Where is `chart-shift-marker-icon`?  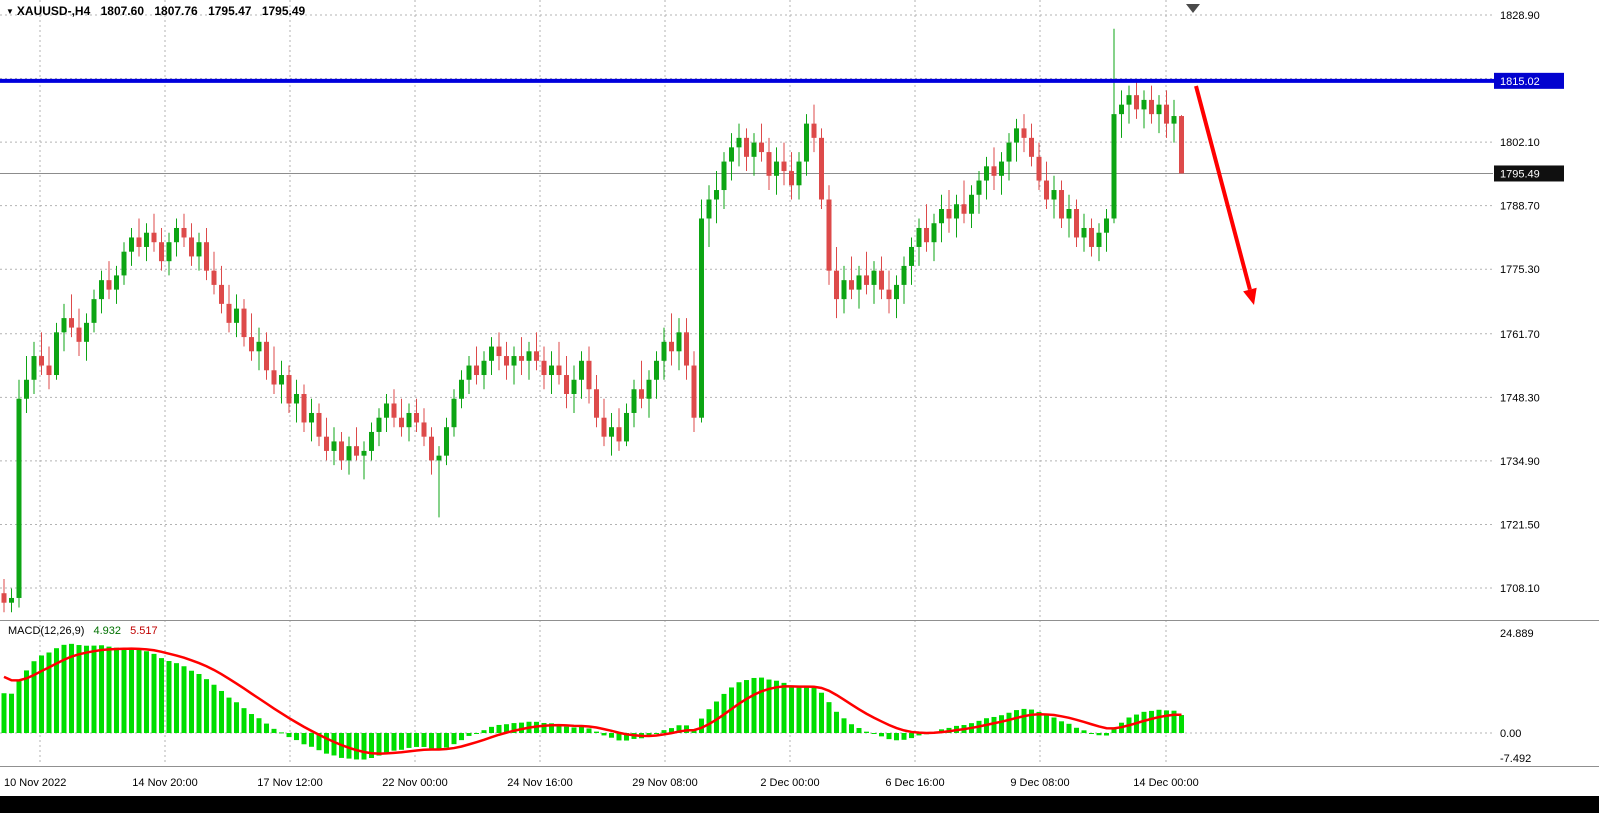 chart-shift-marker-icon is located at coordinates (1193, 8).